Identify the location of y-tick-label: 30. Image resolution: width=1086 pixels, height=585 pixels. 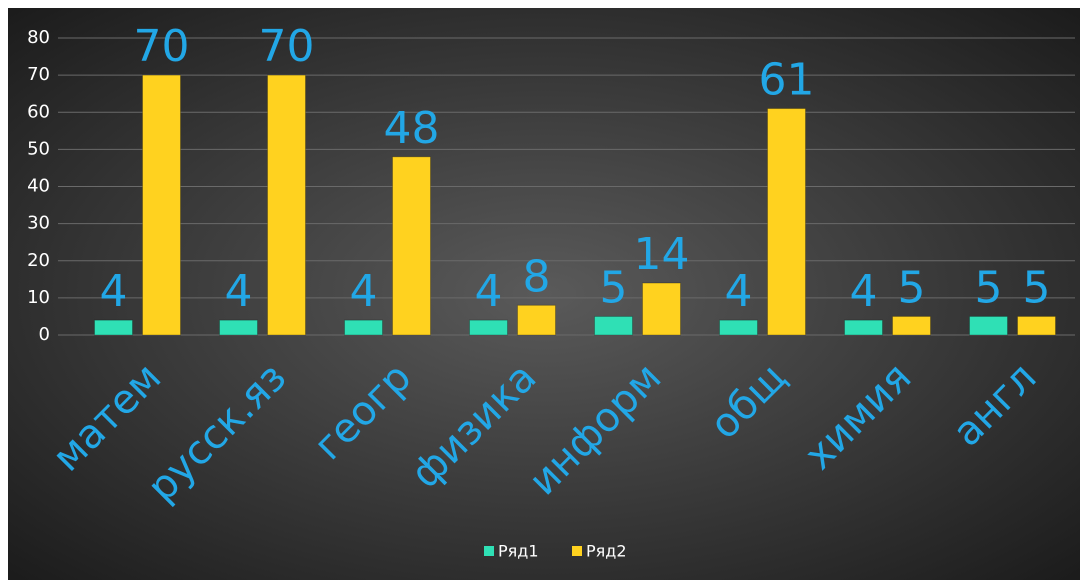
(38, 223).